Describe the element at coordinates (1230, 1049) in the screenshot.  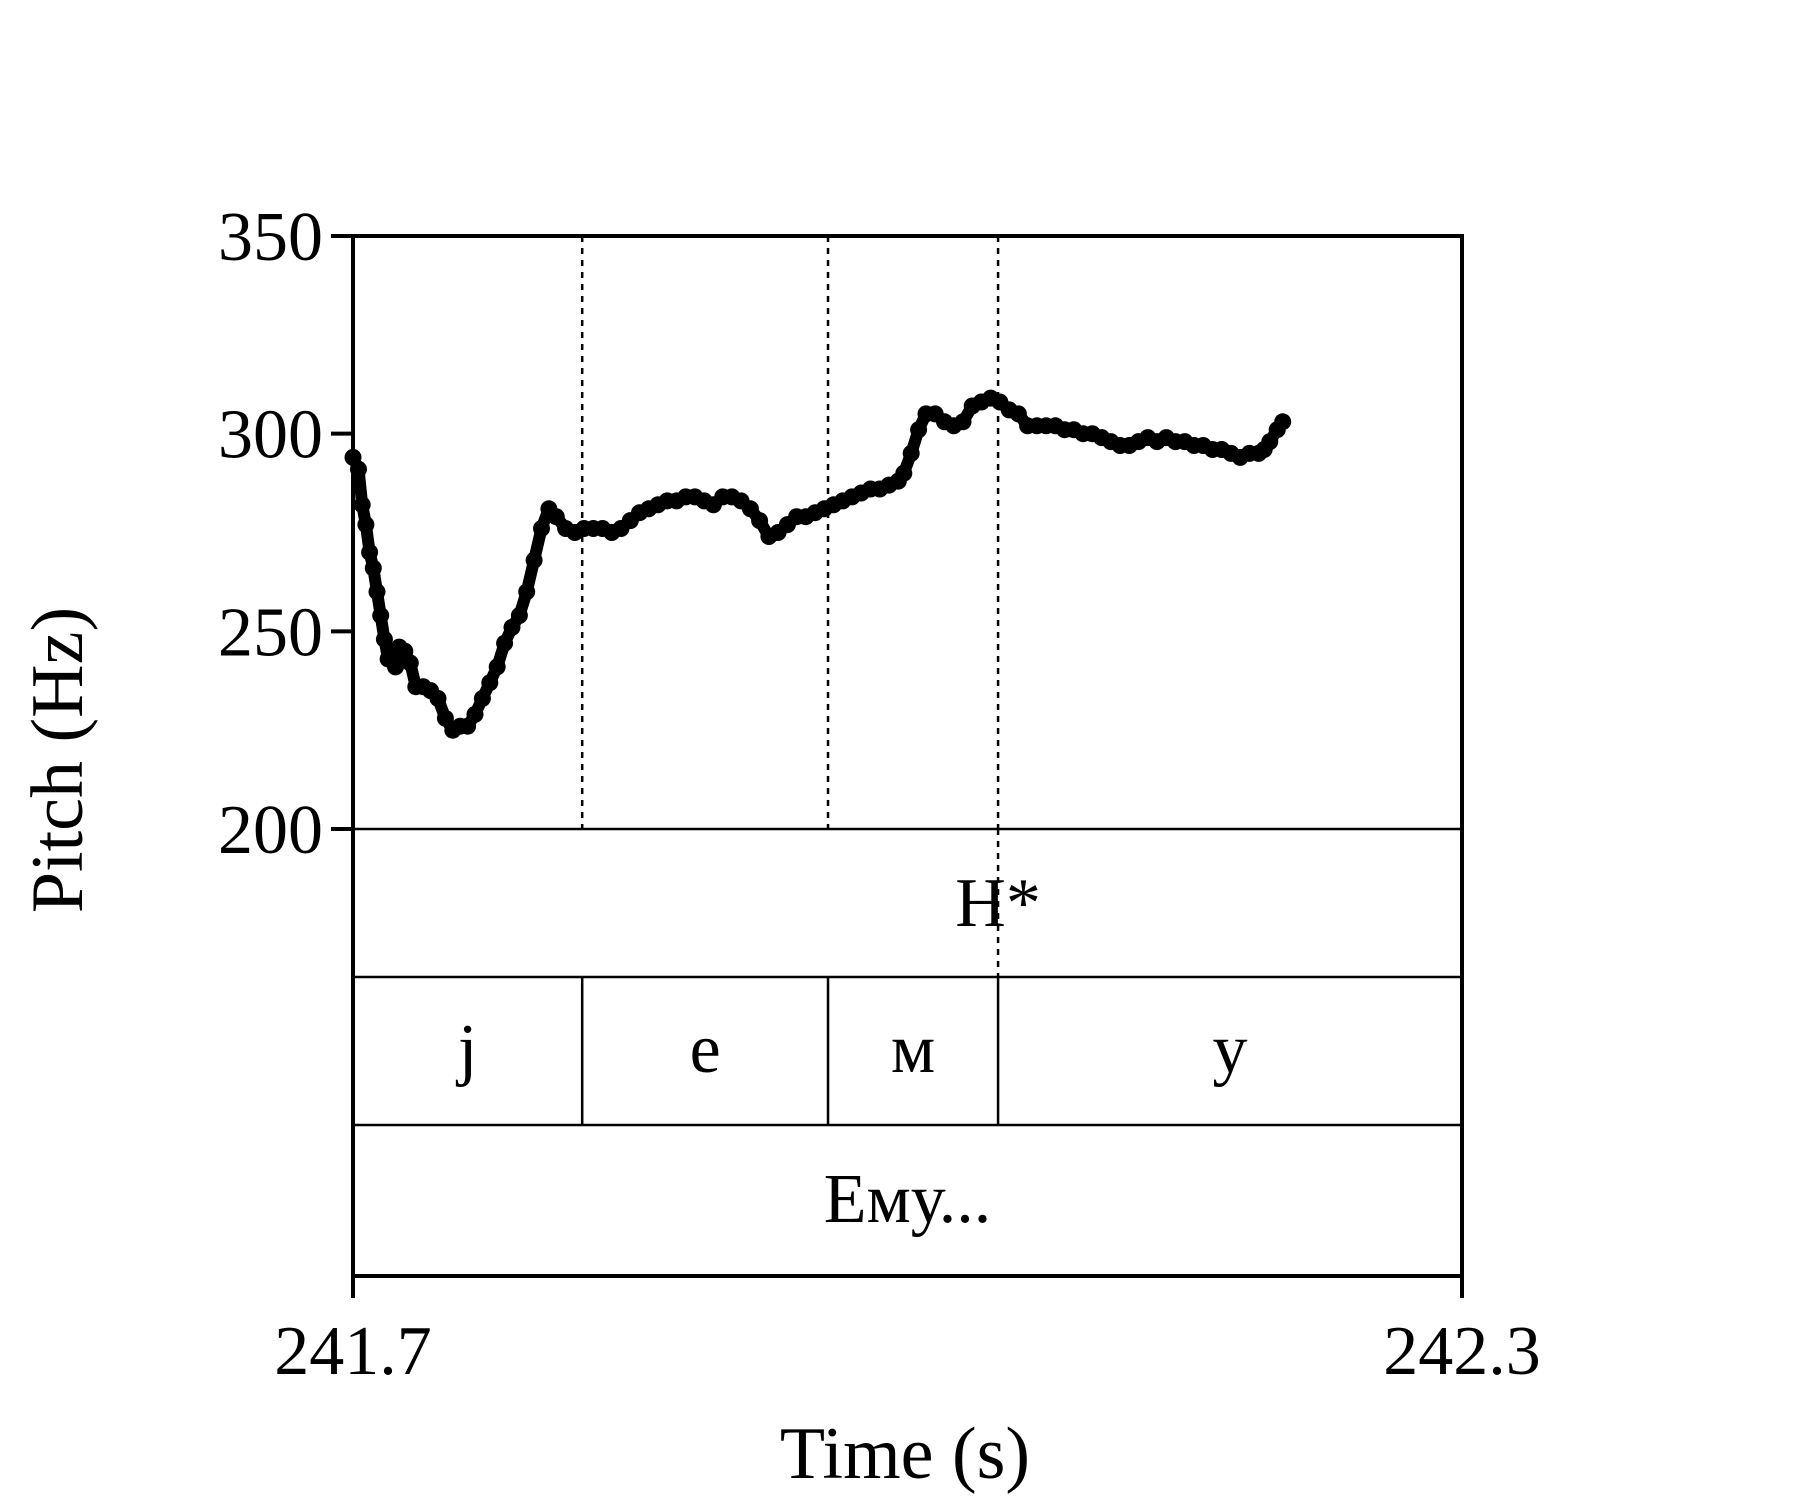
I see `segment-label: у` at that location.